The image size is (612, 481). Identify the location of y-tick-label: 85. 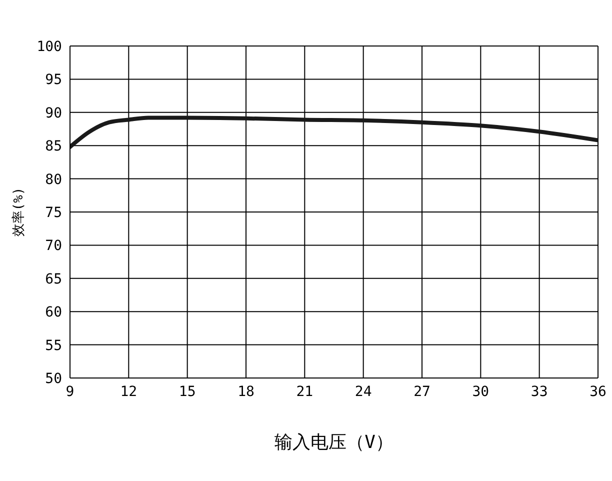
(53, 146).